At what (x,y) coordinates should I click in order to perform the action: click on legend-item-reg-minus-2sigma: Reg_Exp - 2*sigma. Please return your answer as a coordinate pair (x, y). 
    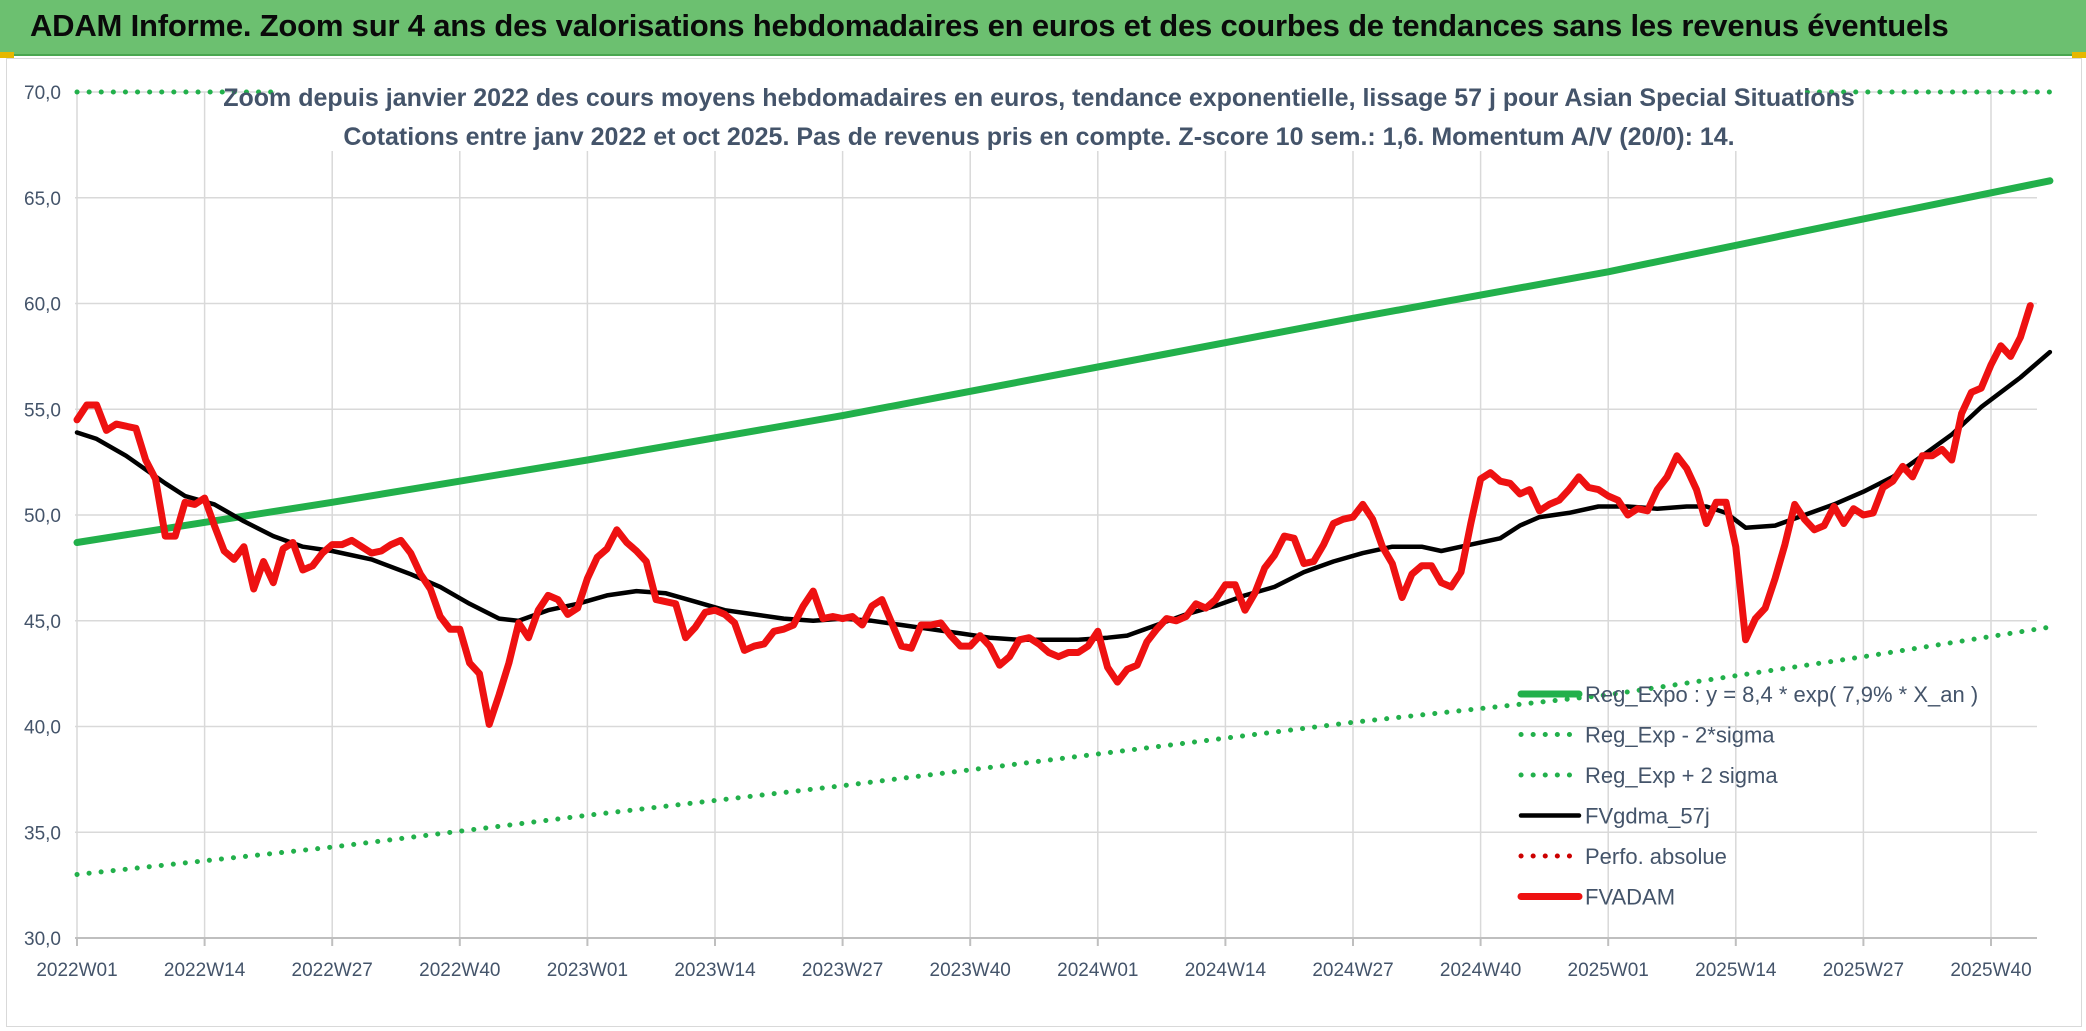
    Looking at the image, I should click on (1646, 735).